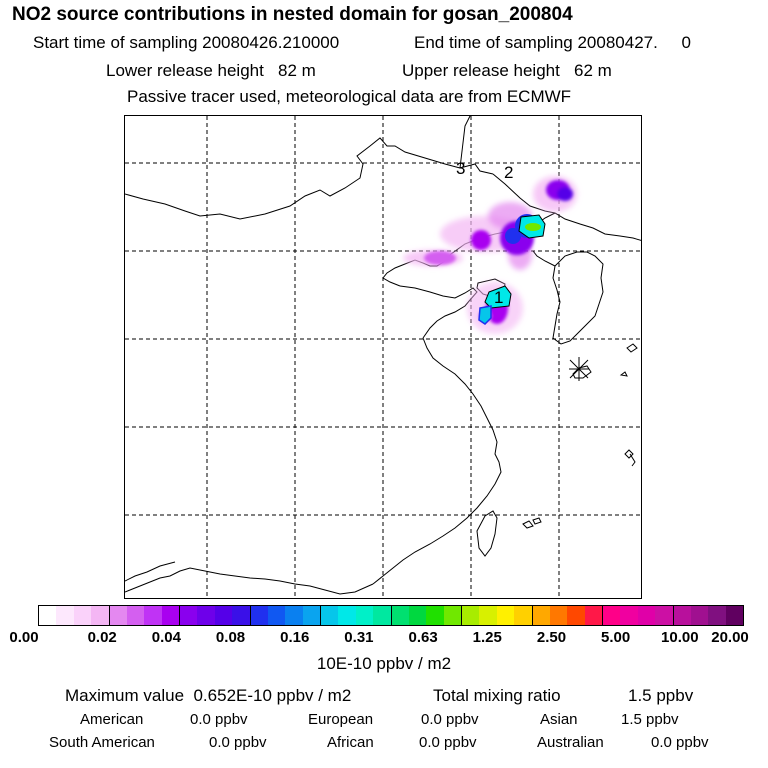 The image size is (768, 768). I want to click on plume-patches, so click(490, 255).